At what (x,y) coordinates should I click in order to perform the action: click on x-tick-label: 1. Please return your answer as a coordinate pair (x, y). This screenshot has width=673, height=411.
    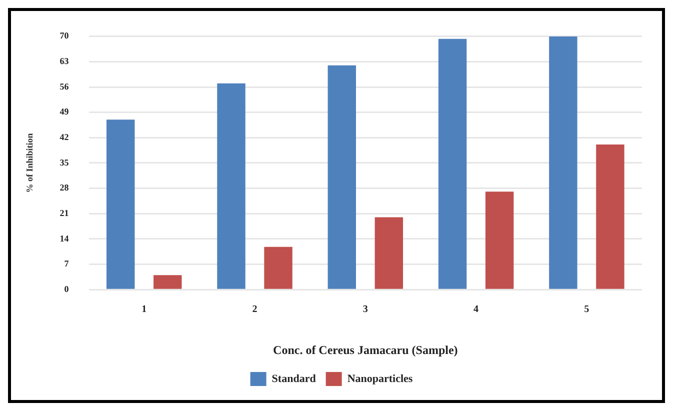
    Looking at the image, I should click on (144, 310).